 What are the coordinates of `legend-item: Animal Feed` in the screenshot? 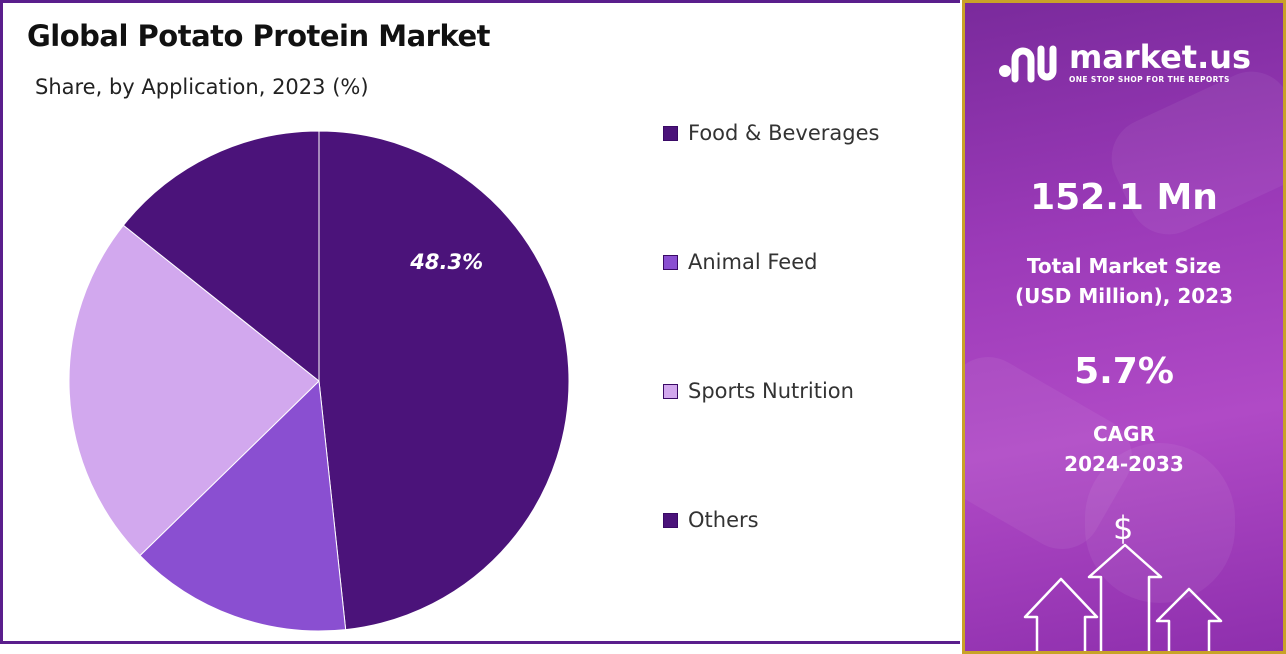 It's located at (740, 262).